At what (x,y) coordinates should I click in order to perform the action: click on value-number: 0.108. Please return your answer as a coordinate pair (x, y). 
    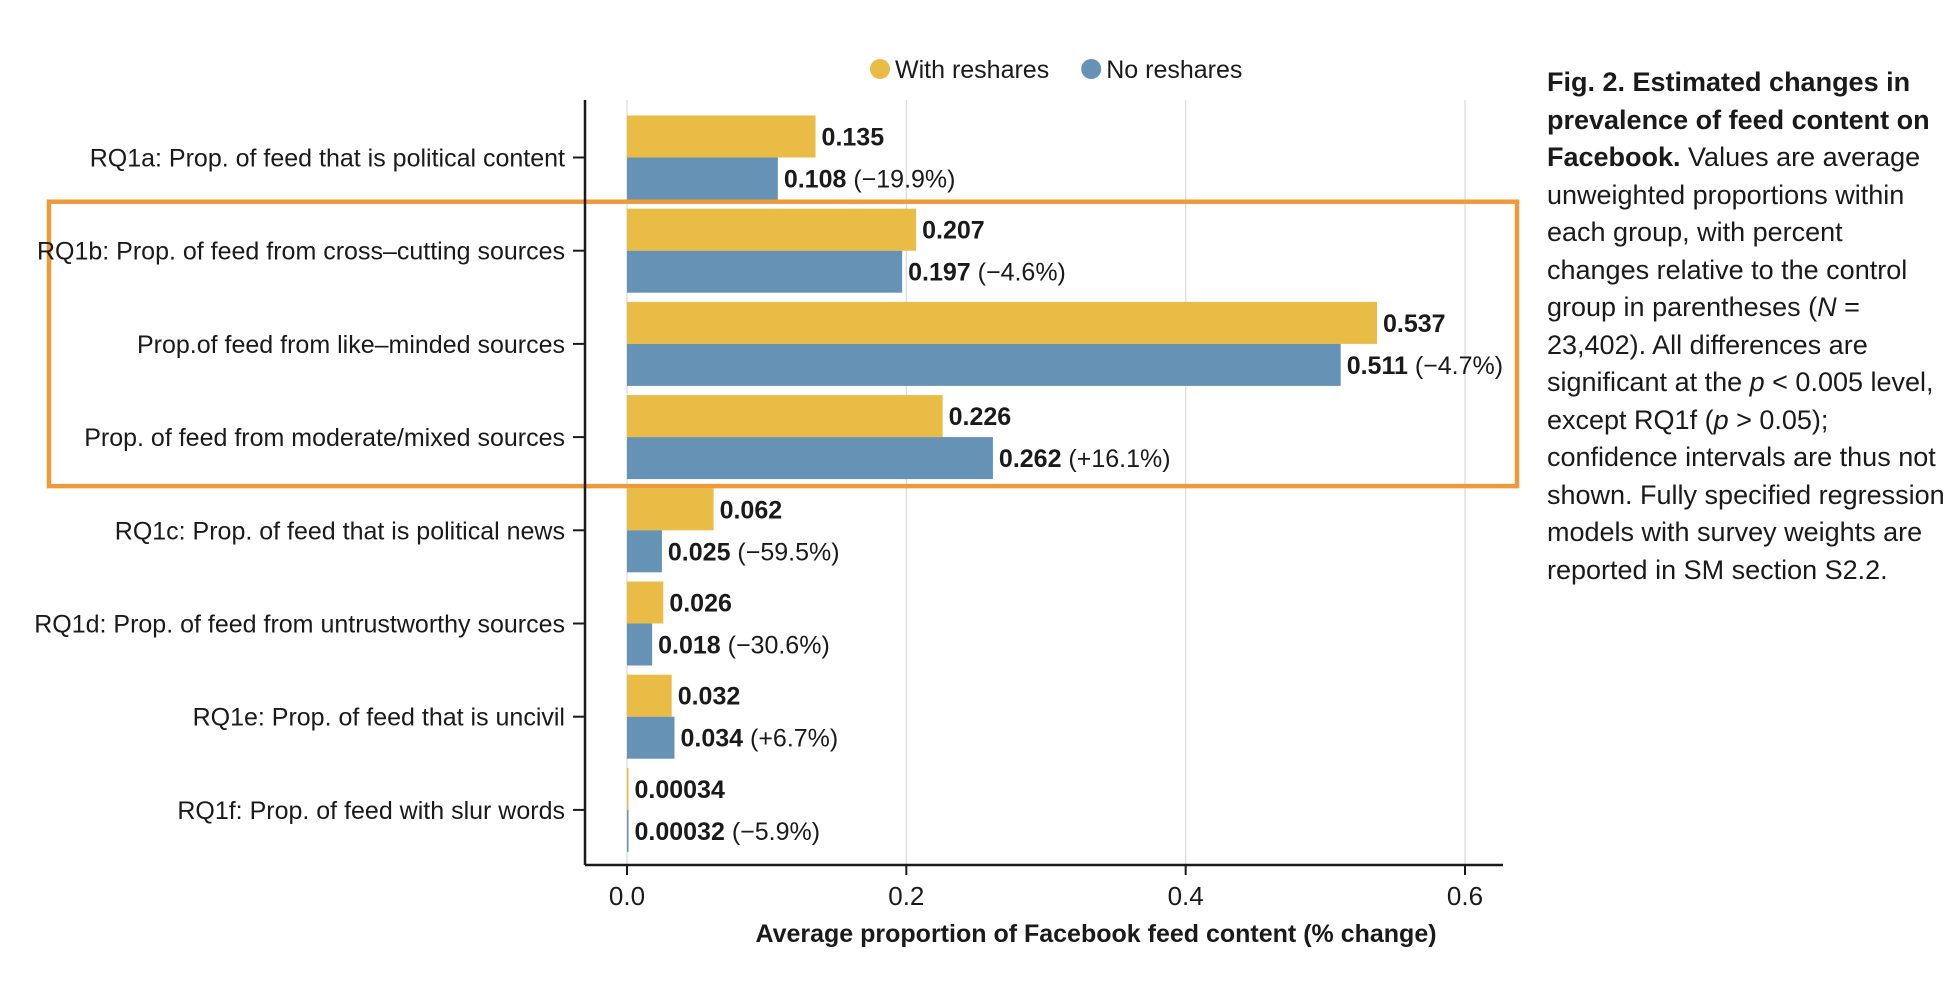
    Looking at the image, I should click on (815, 180).